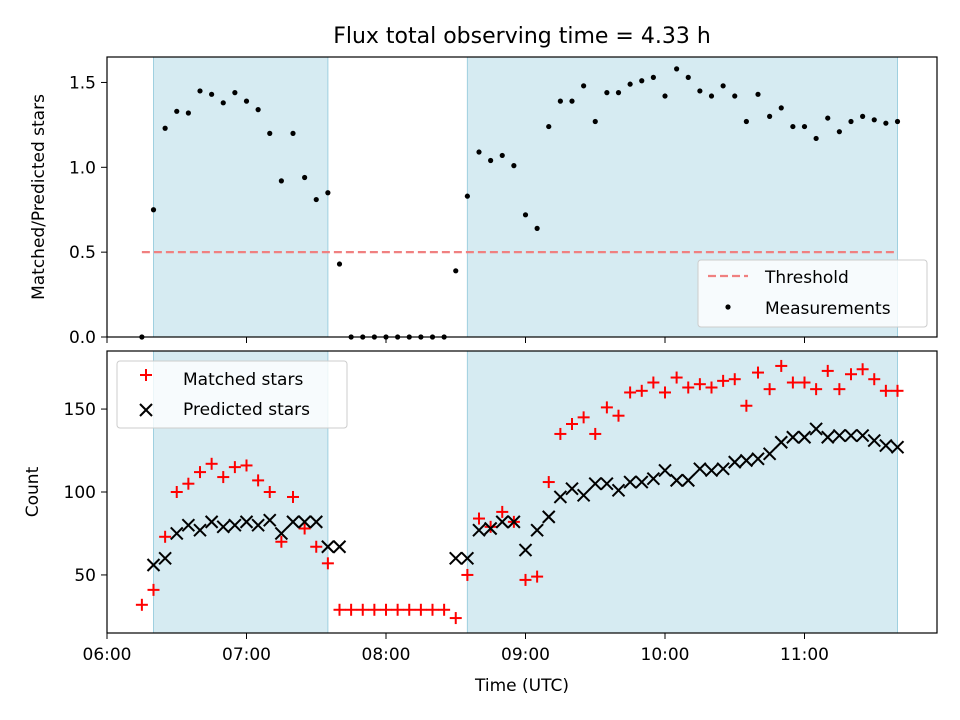  Describe the element at coordinates (386, 655) in the screenshot. I see `x-tick-label: 08:00` at that location.